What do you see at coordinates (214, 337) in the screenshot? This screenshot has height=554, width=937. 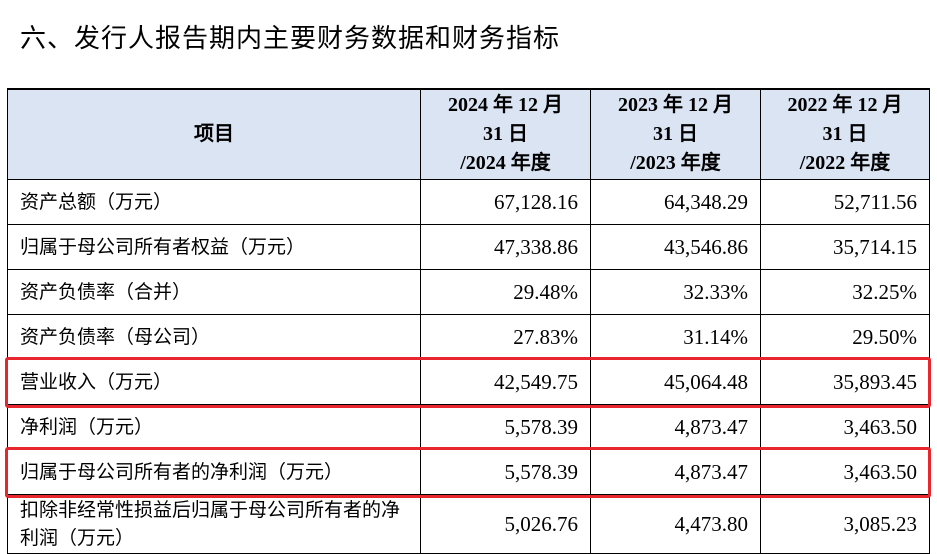 I see `row-label: 资产负债率（母公司）` at bounding box center [214, 337].